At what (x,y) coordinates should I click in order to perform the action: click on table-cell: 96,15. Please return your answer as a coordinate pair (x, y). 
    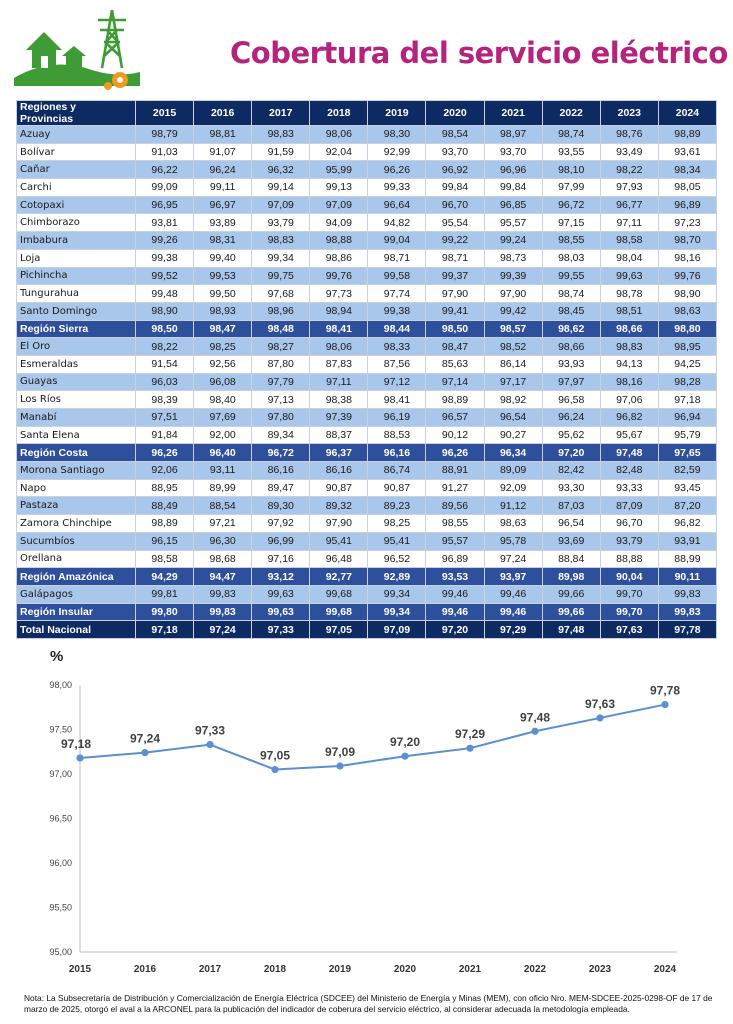
    Looking at the image, I should click on (164, 541).